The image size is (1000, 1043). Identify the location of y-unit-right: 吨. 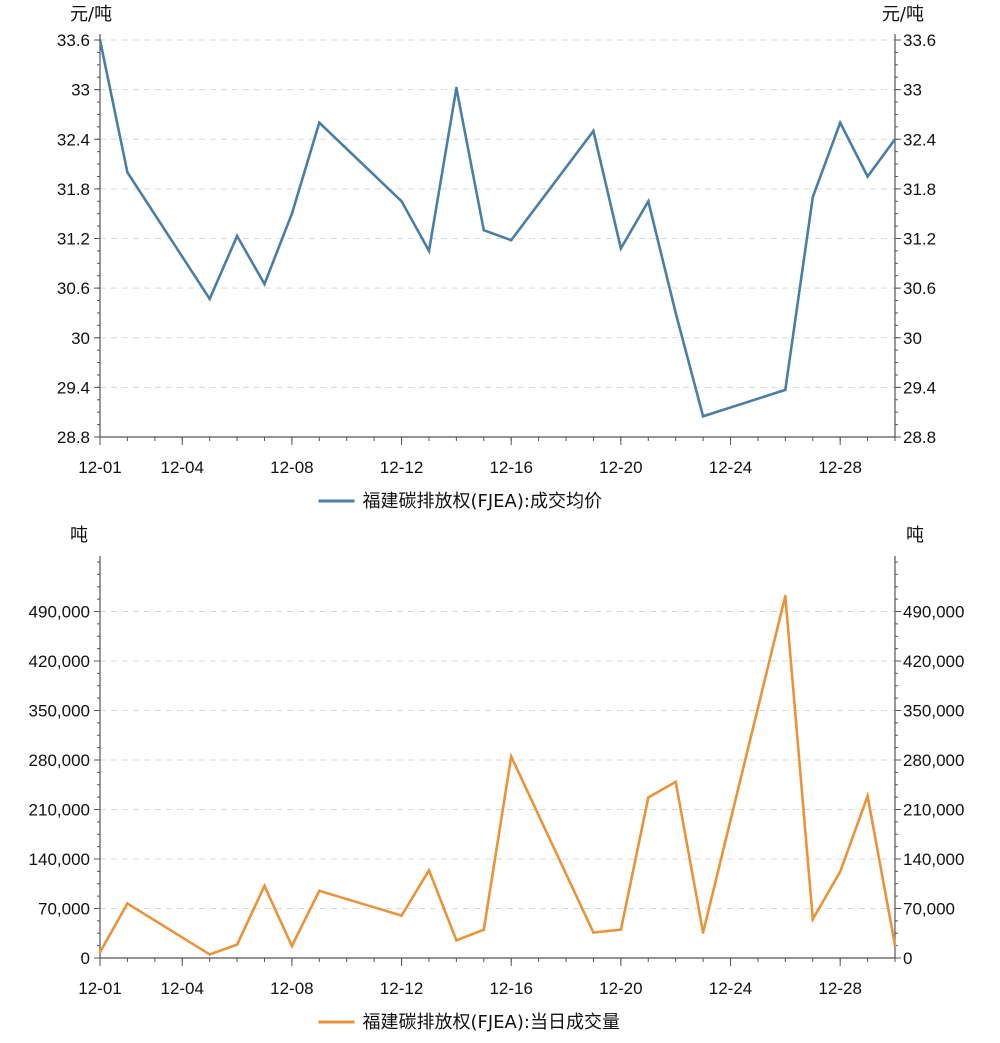
(915, 535).